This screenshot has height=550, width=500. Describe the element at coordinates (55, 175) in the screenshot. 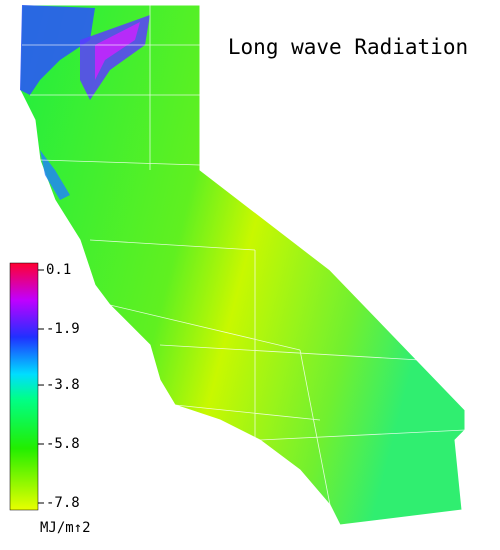

I see `coast-patch` at that location.